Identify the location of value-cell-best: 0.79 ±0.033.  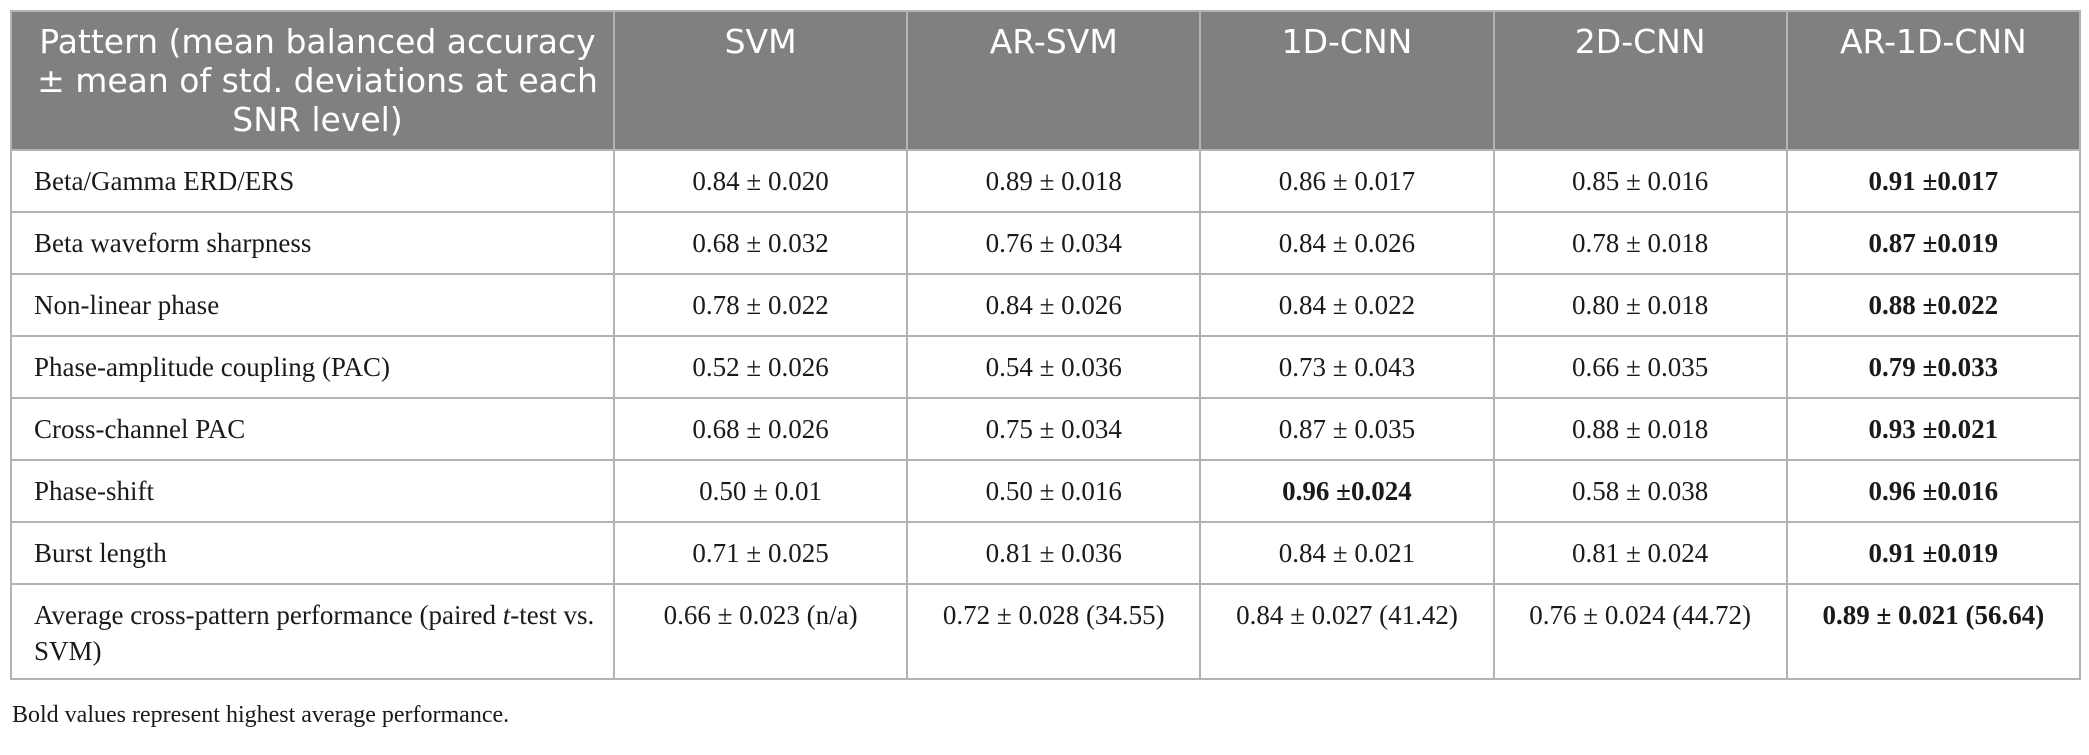
(1933, 367).